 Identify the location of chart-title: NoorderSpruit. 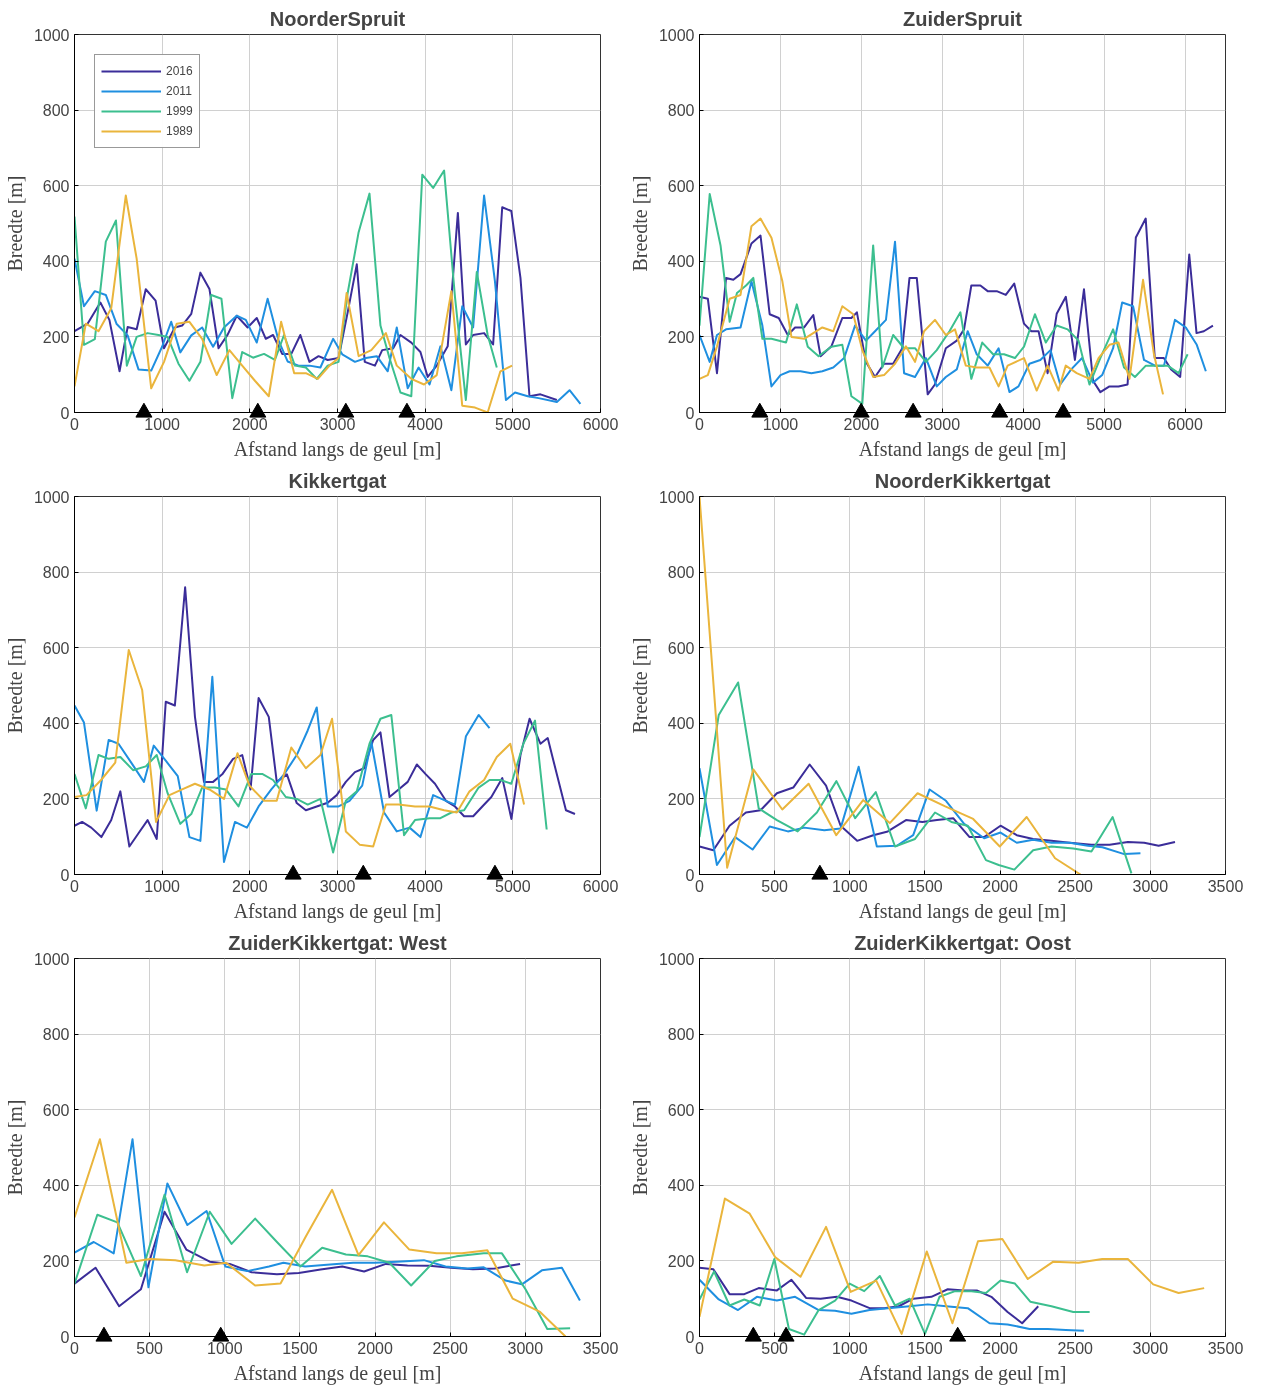
(337, 18).